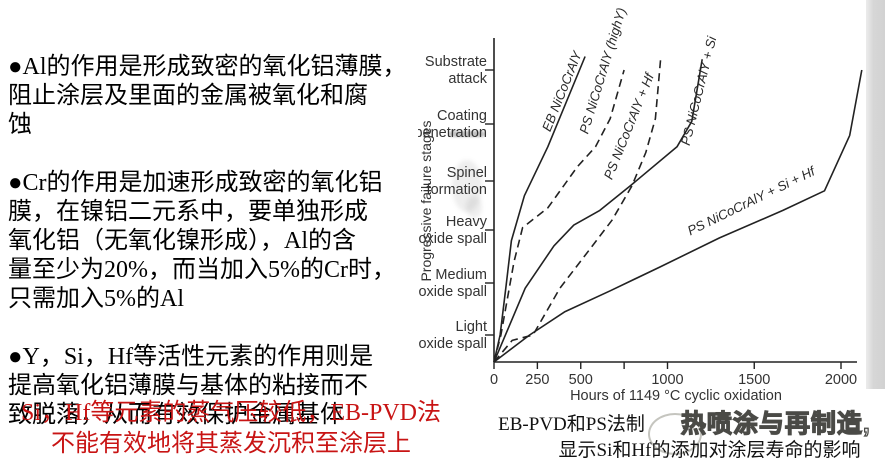  What do you see at coordinates (457, 190) in the screenshot?
I see `y-stage-label: formation` at bounding box center [457, 190].